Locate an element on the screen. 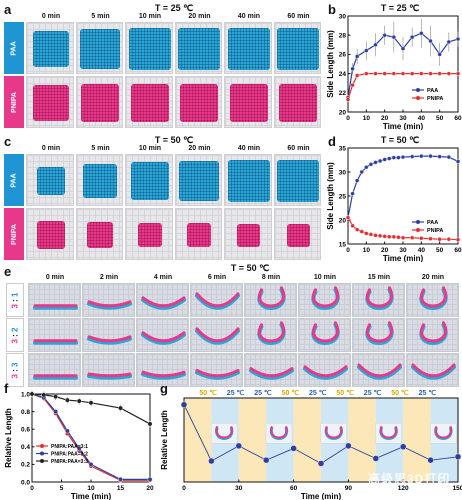  ratio-text: 3 is located at coordinates (15, 370).